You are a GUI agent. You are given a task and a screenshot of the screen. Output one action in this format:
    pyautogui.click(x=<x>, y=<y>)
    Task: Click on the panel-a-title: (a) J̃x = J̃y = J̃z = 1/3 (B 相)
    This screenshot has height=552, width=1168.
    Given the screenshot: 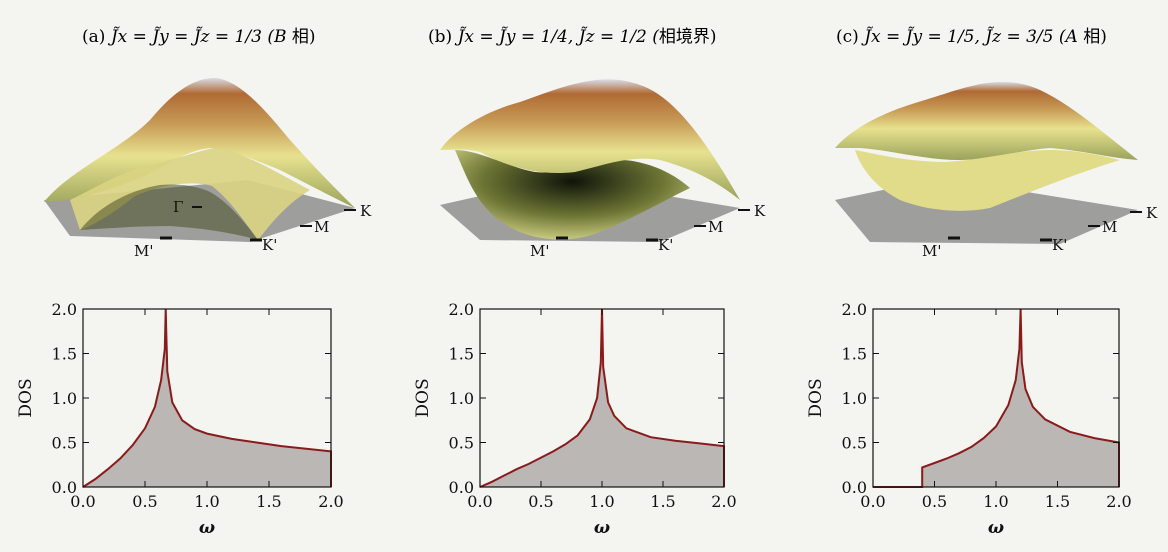 What is the action you would take?
    pyautogui.click(x=199, y=37)
    